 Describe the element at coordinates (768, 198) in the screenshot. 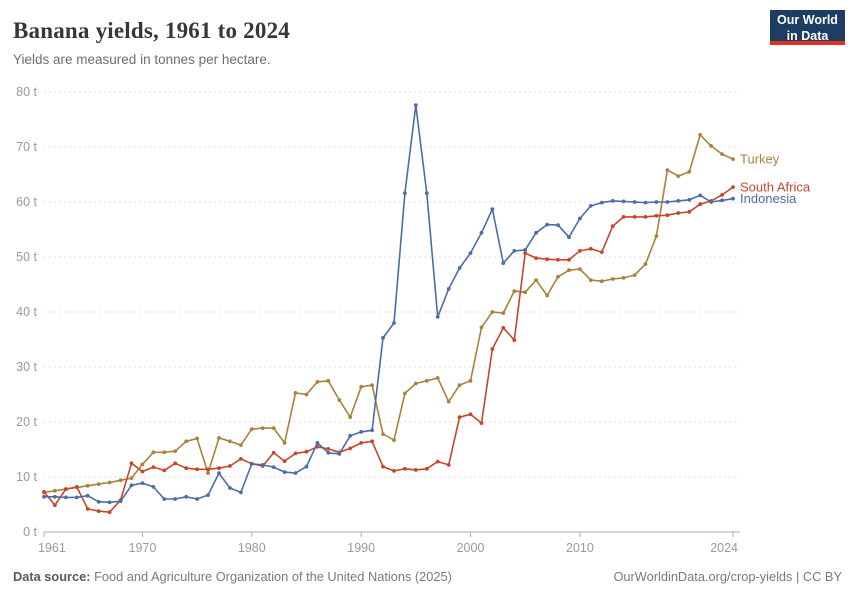

I see `legend-label-indonesia: Indonesia` at that location.